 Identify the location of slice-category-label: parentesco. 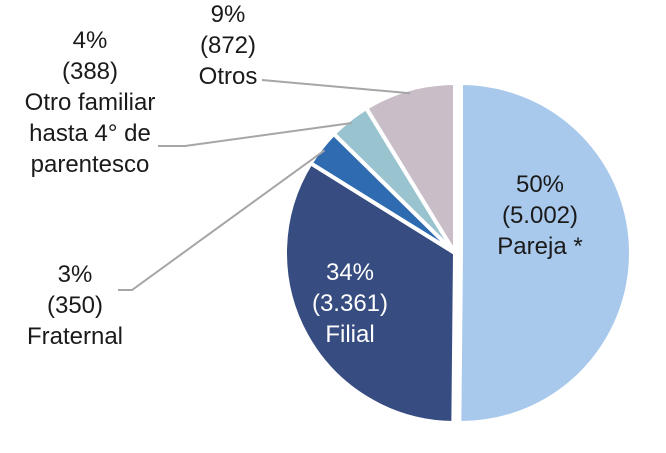
(90, 164).